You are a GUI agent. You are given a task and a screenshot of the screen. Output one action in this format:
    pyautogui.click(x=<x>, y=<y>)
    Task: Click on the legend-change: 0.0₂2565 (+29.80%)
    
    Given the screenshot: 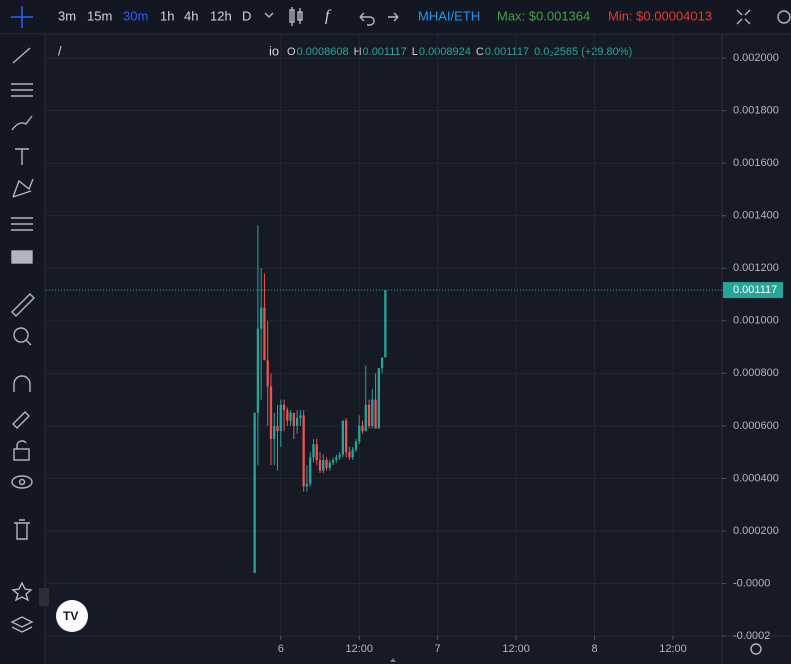 What is the action you would take?
    pyautogui.click(x=583, y=52)
    